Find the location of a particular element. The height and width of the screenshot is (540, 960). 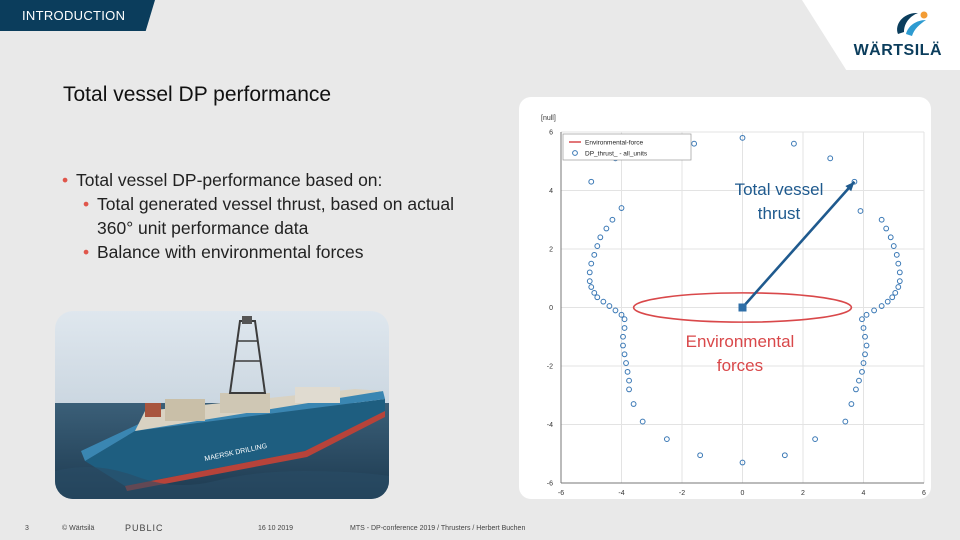

logo-wordmark: WÄRTSILÄ is located at coordinates (897, 50).